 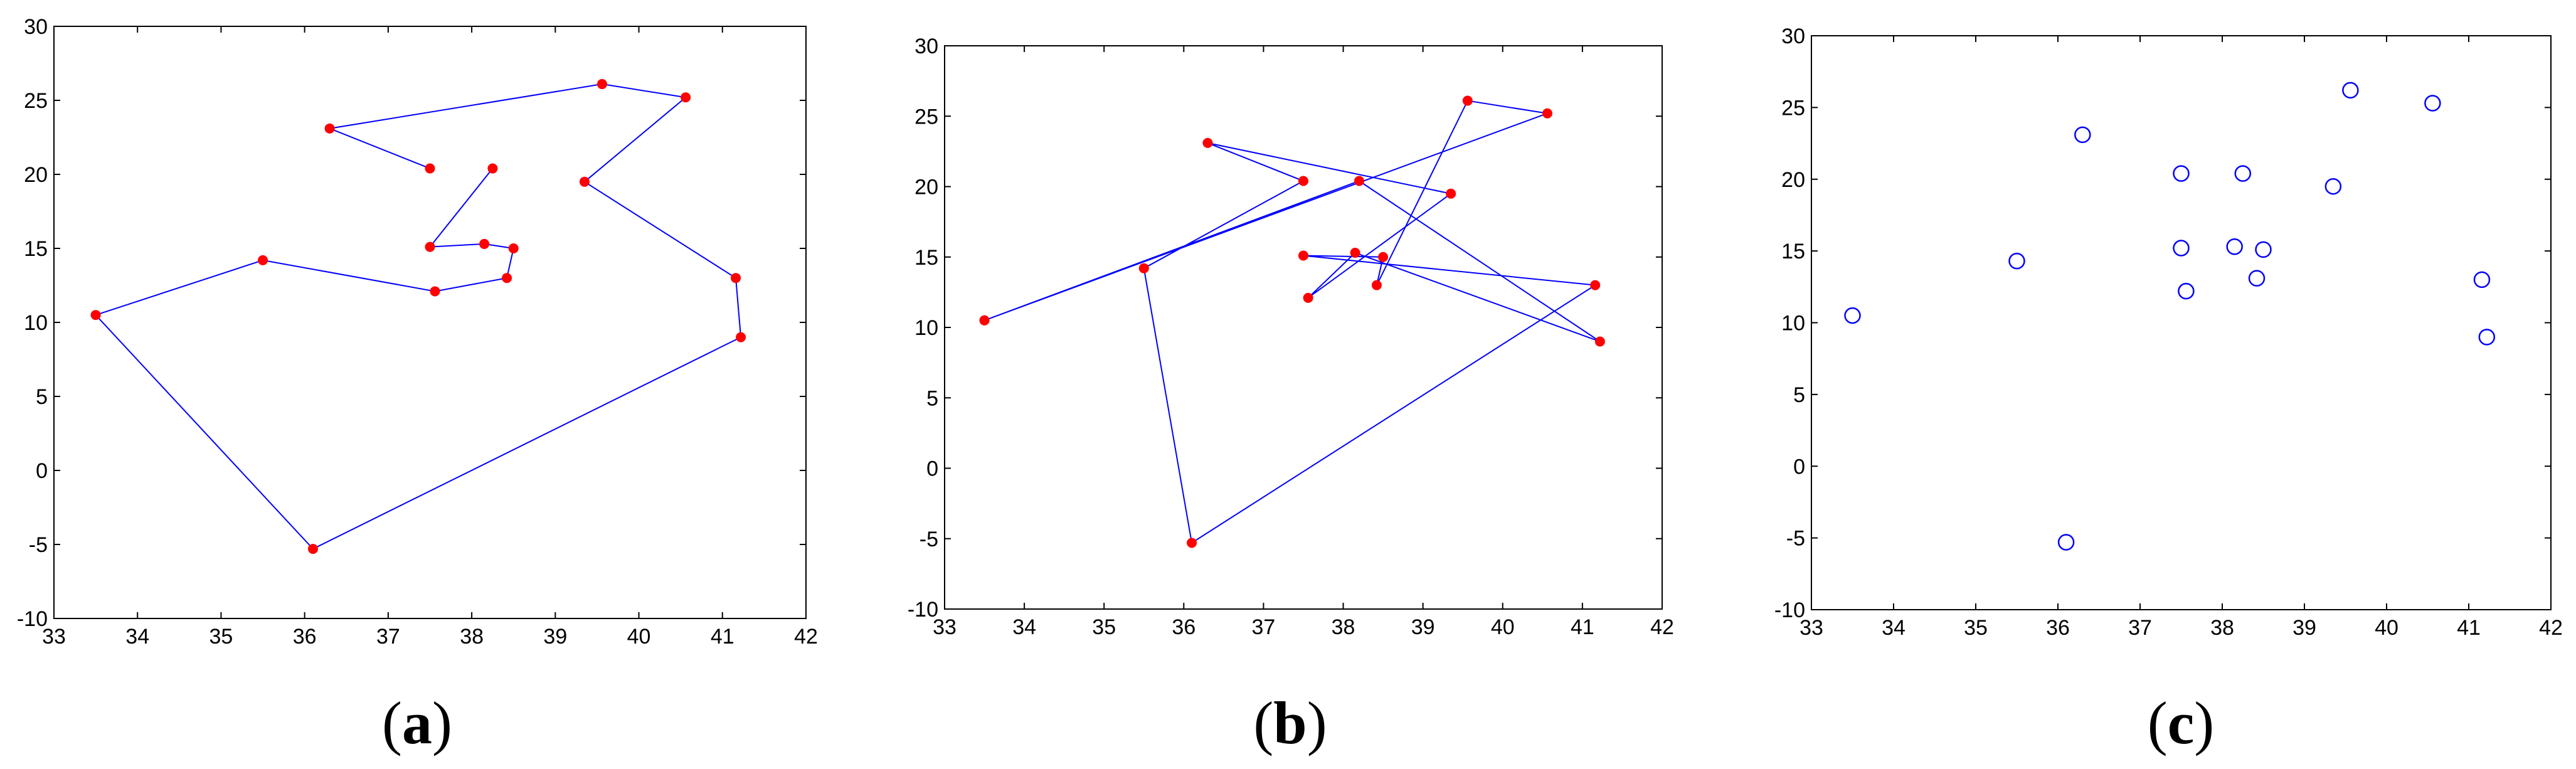 What do you see at coordinates (1343, 627) in the screenshot?
I see `x-tick-label: 38` at bounding box center [1343, 627].